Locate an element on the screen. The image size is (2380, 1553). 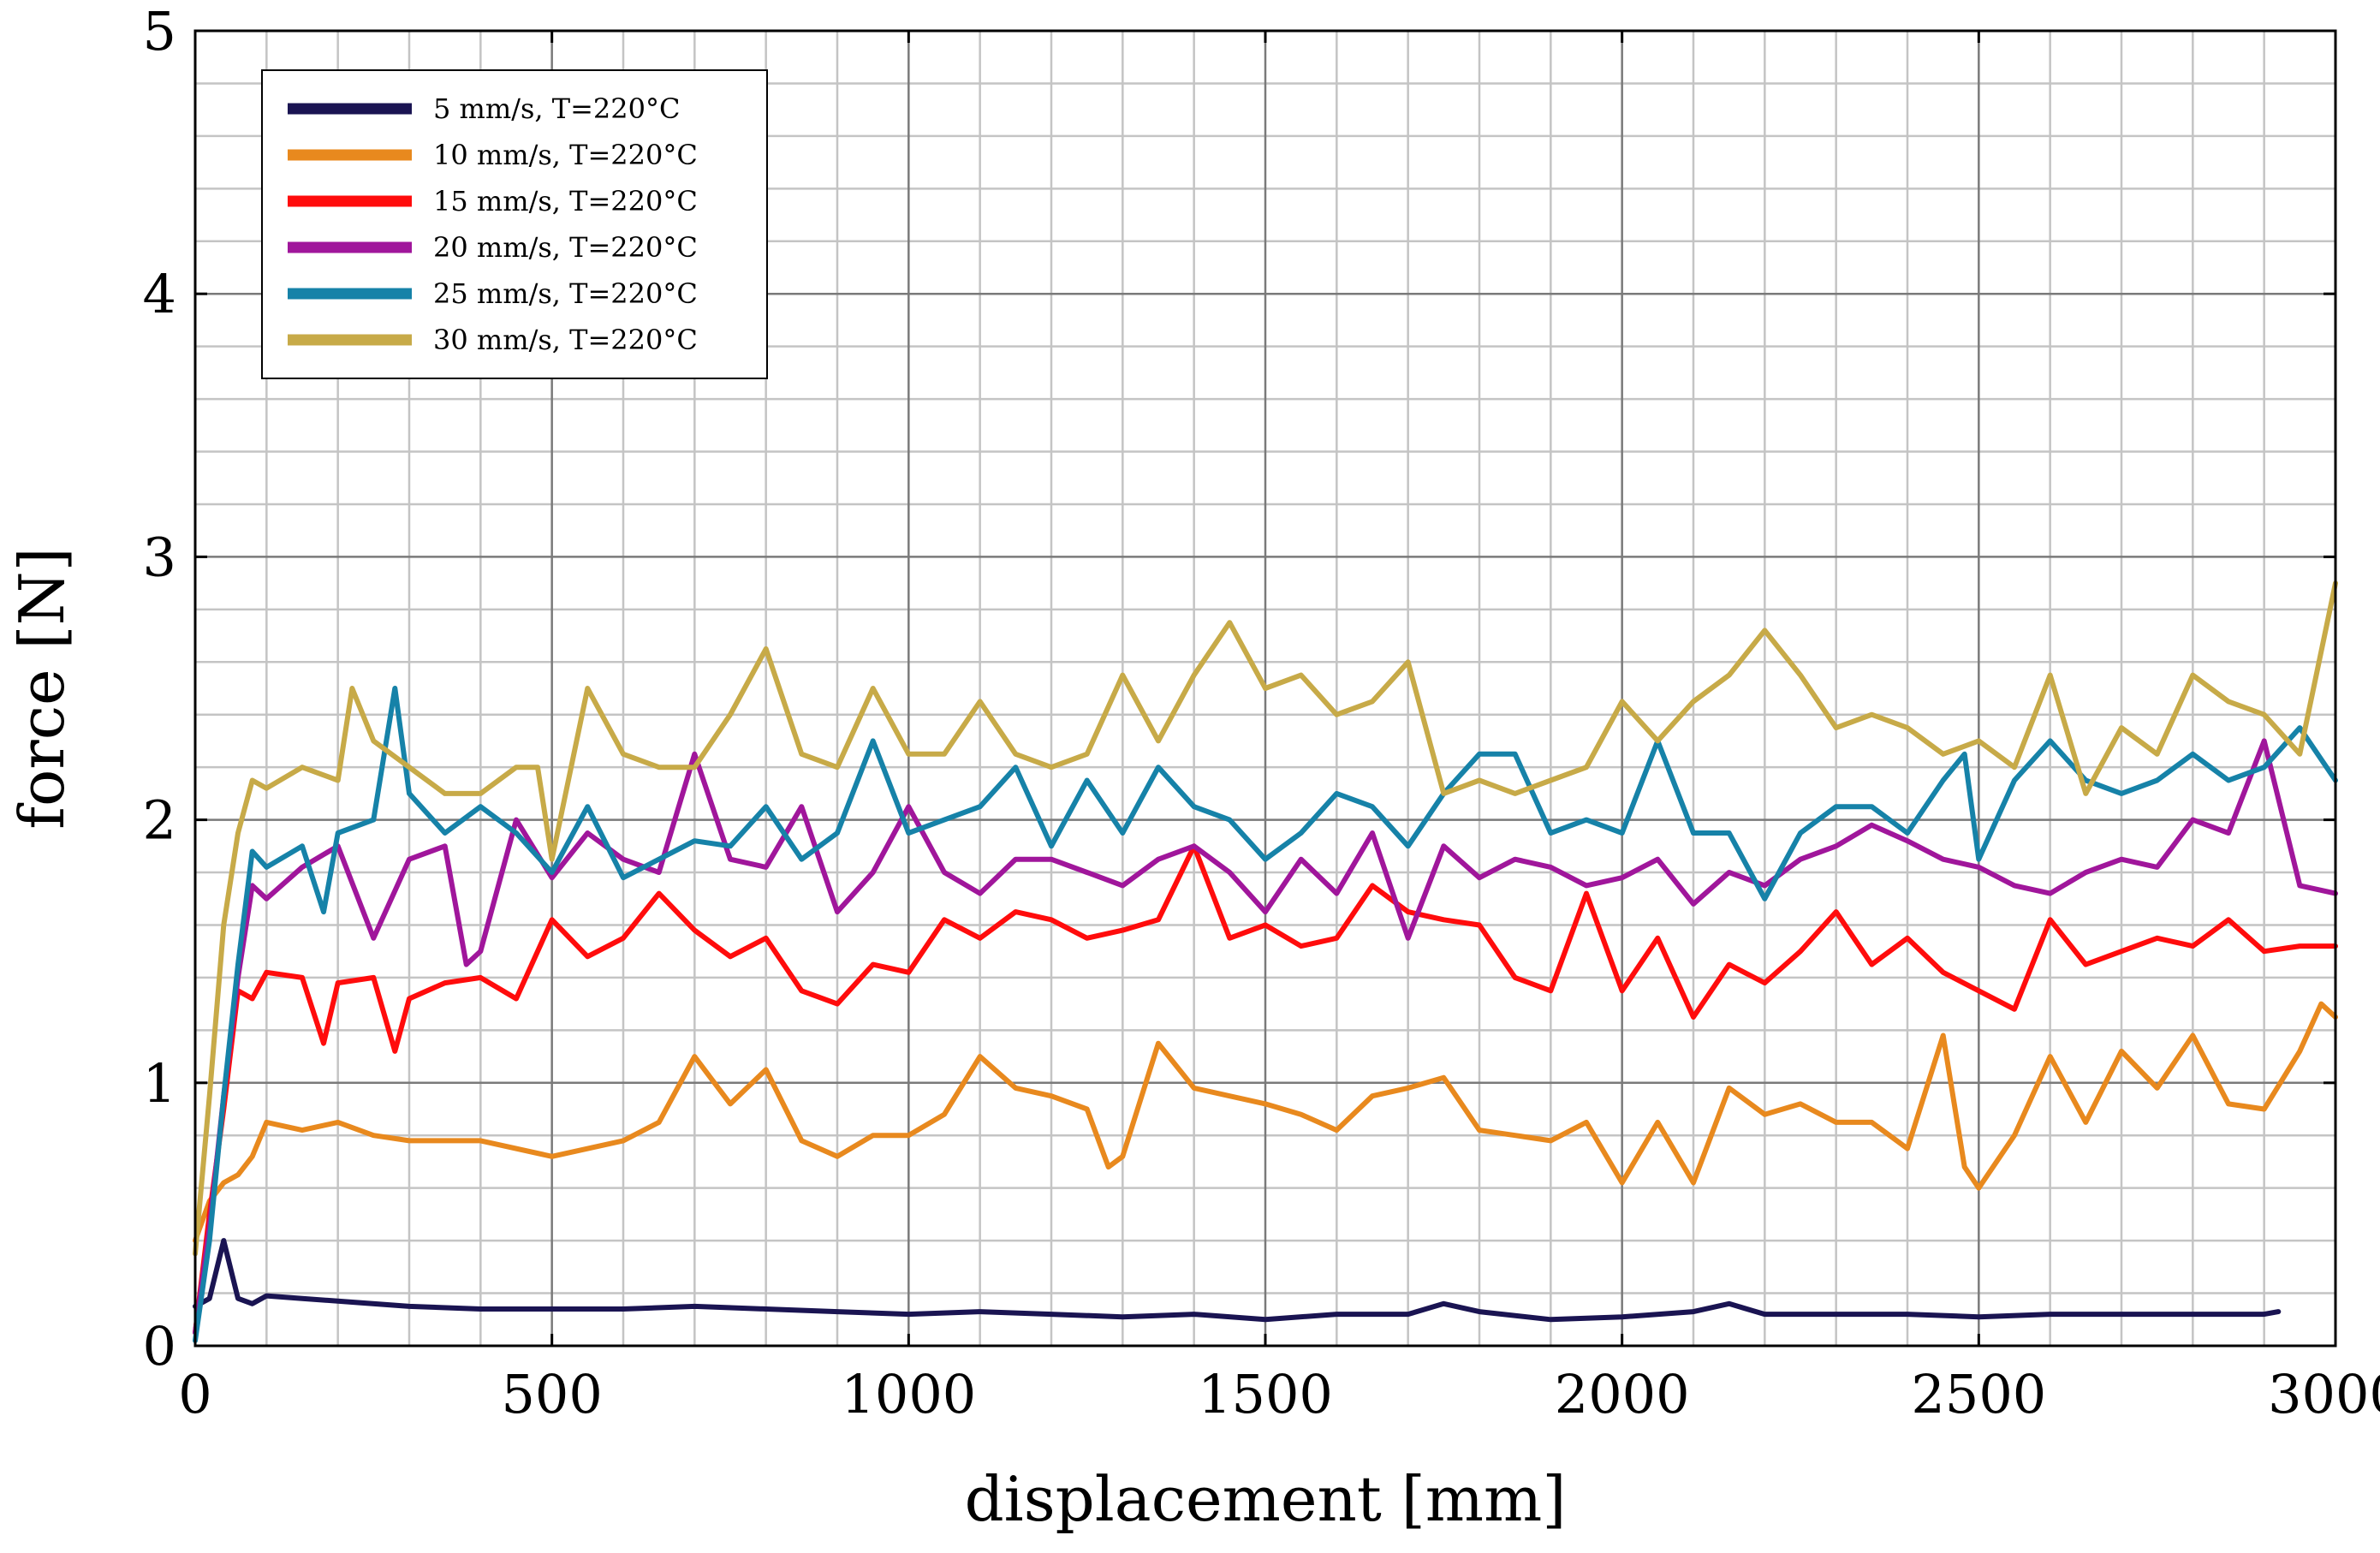
y-tick-label: 2 is located at coordinates (159, 820).